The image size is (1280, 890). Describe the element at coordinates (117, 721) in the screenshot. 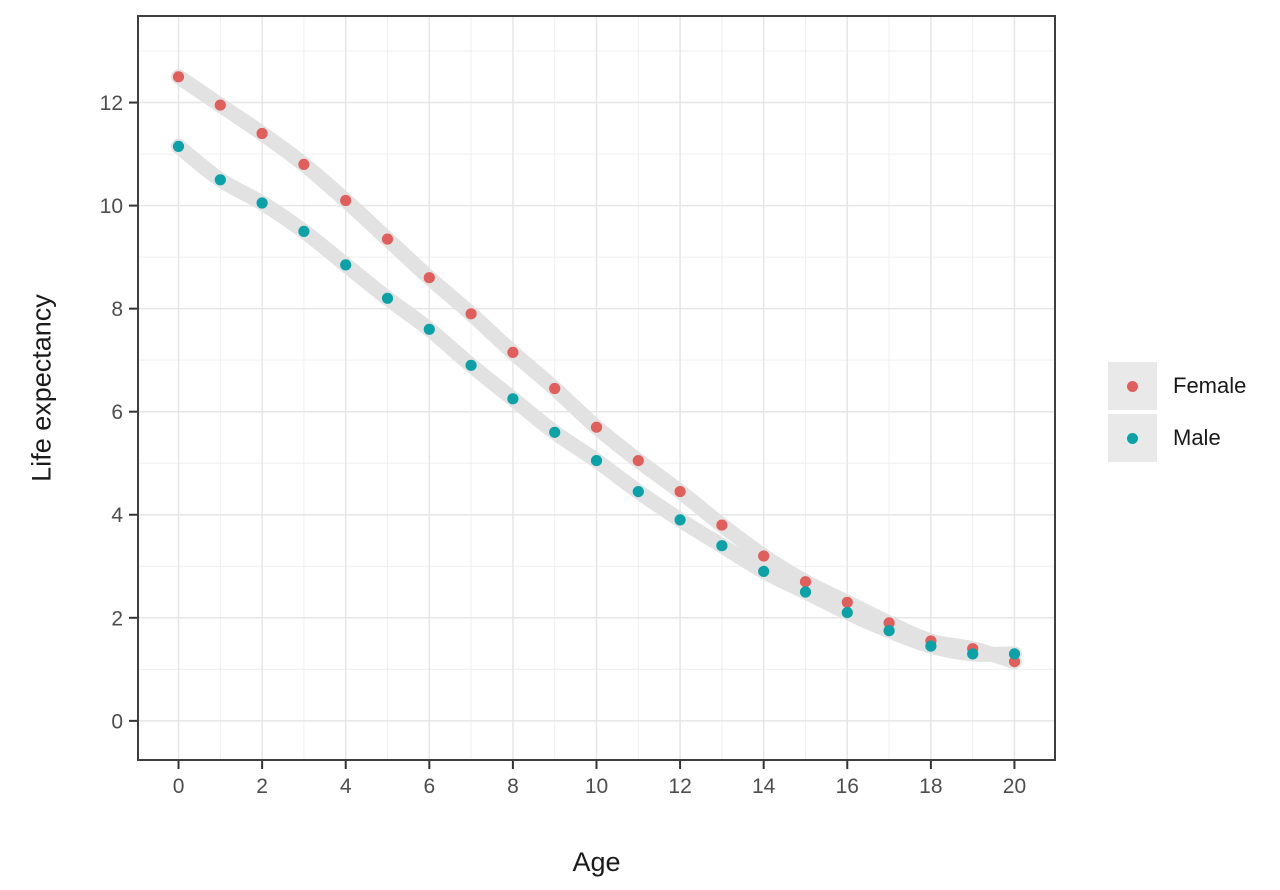

I see `y-tick-label: 0` at that location.